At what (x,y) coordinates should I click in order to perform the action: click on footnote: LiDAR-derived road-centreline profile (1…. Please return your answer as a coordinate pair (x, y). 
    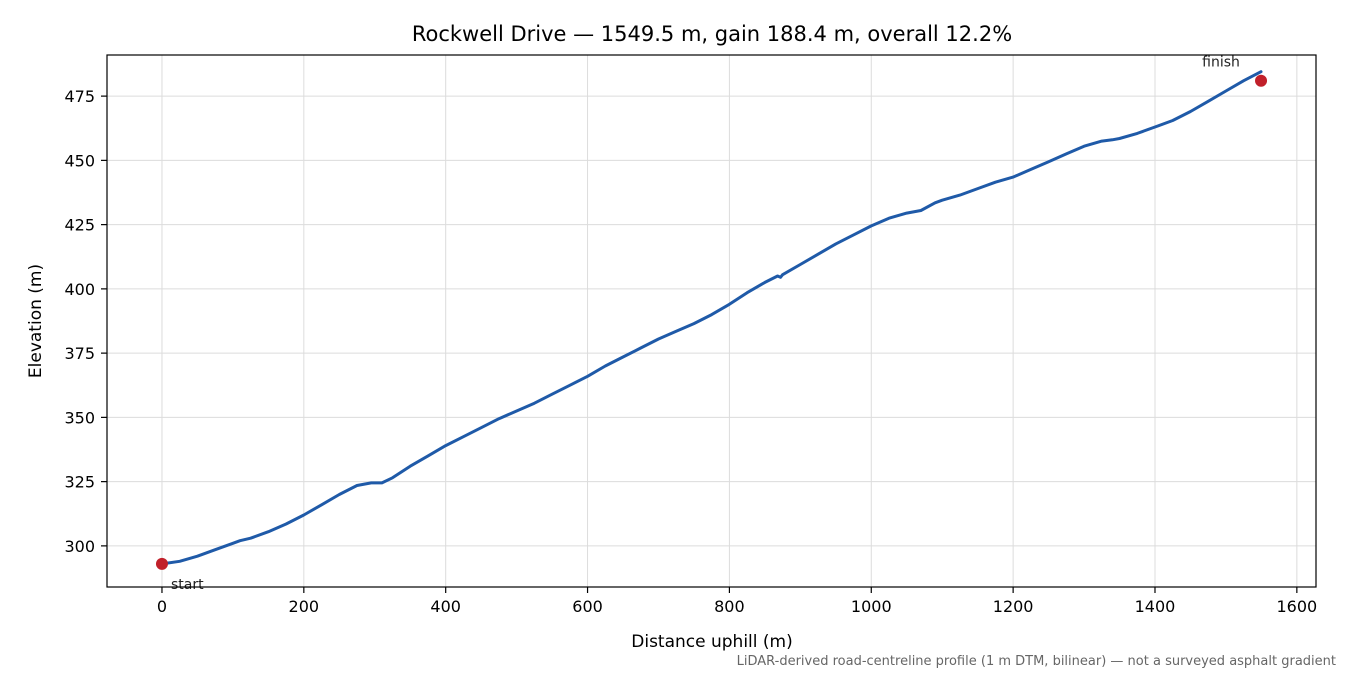
    Looking at the image, I should click on (1036, 661).